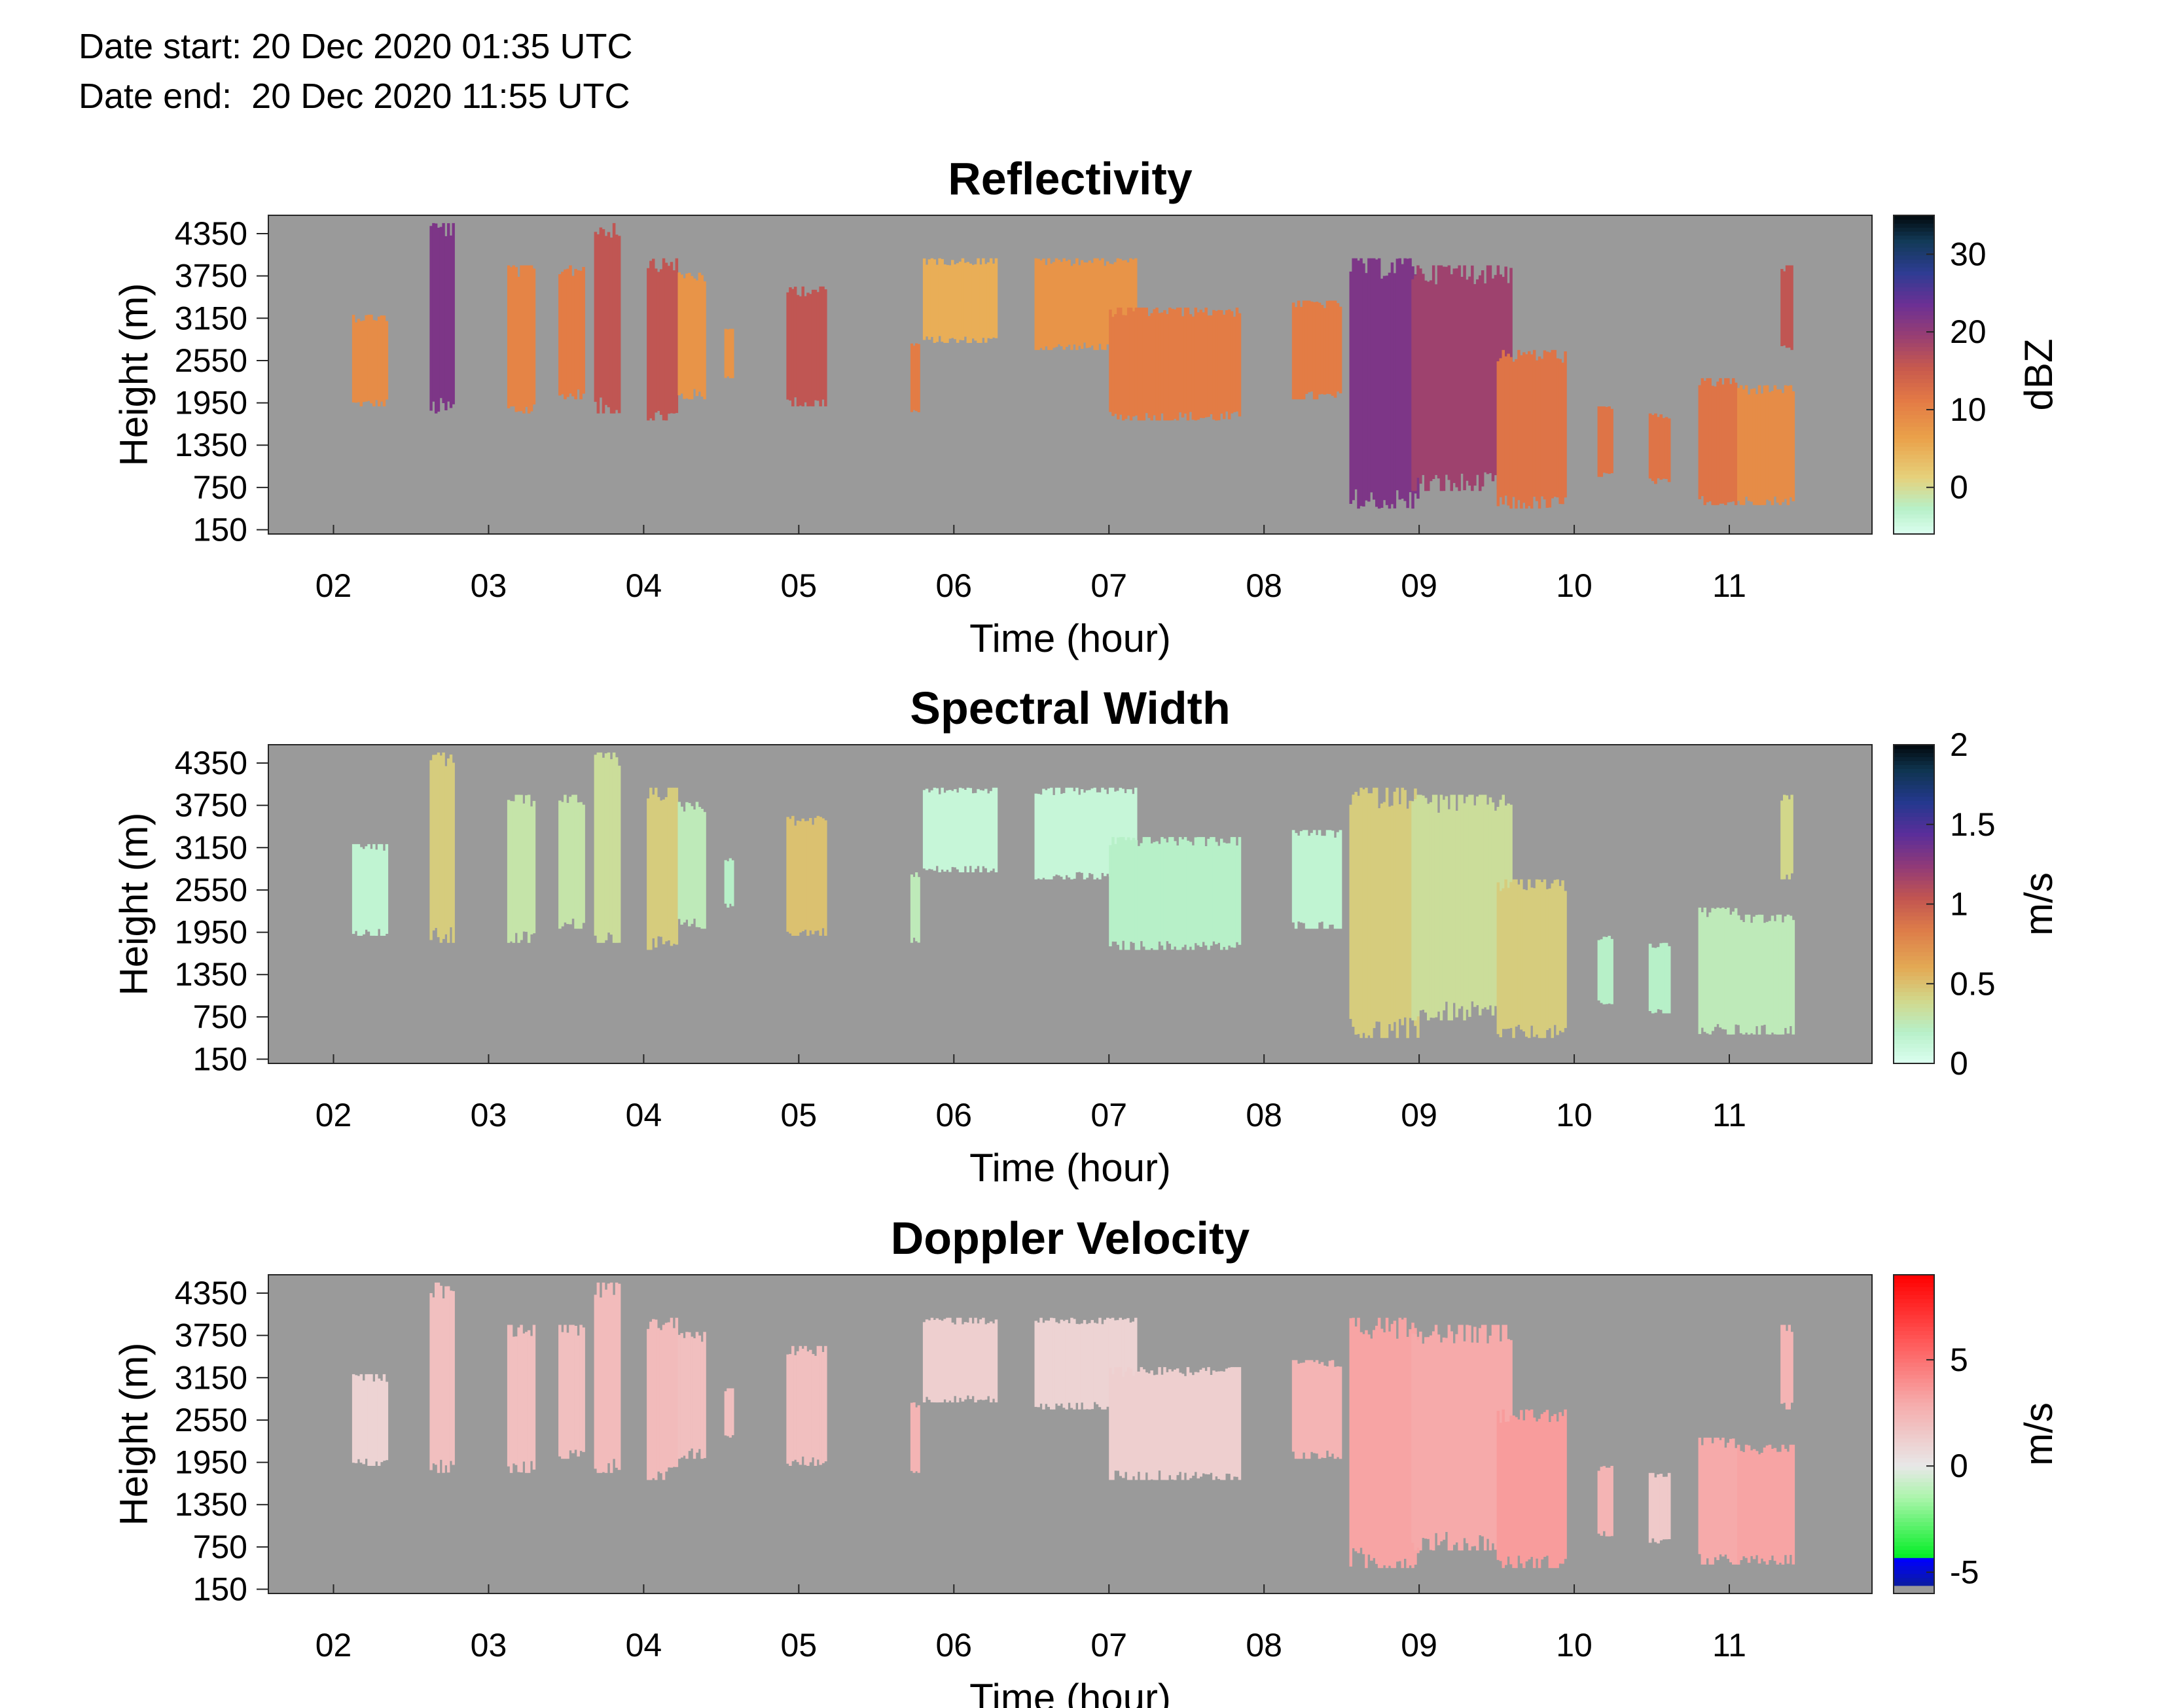 This screenshot has width=2160, height=1708. What do you see at coordinates (1977, 904) in the screenshot?
I see `colorbar: 2 1.5 1 0.5 0 m/s` at bounding box center [1977, 904].